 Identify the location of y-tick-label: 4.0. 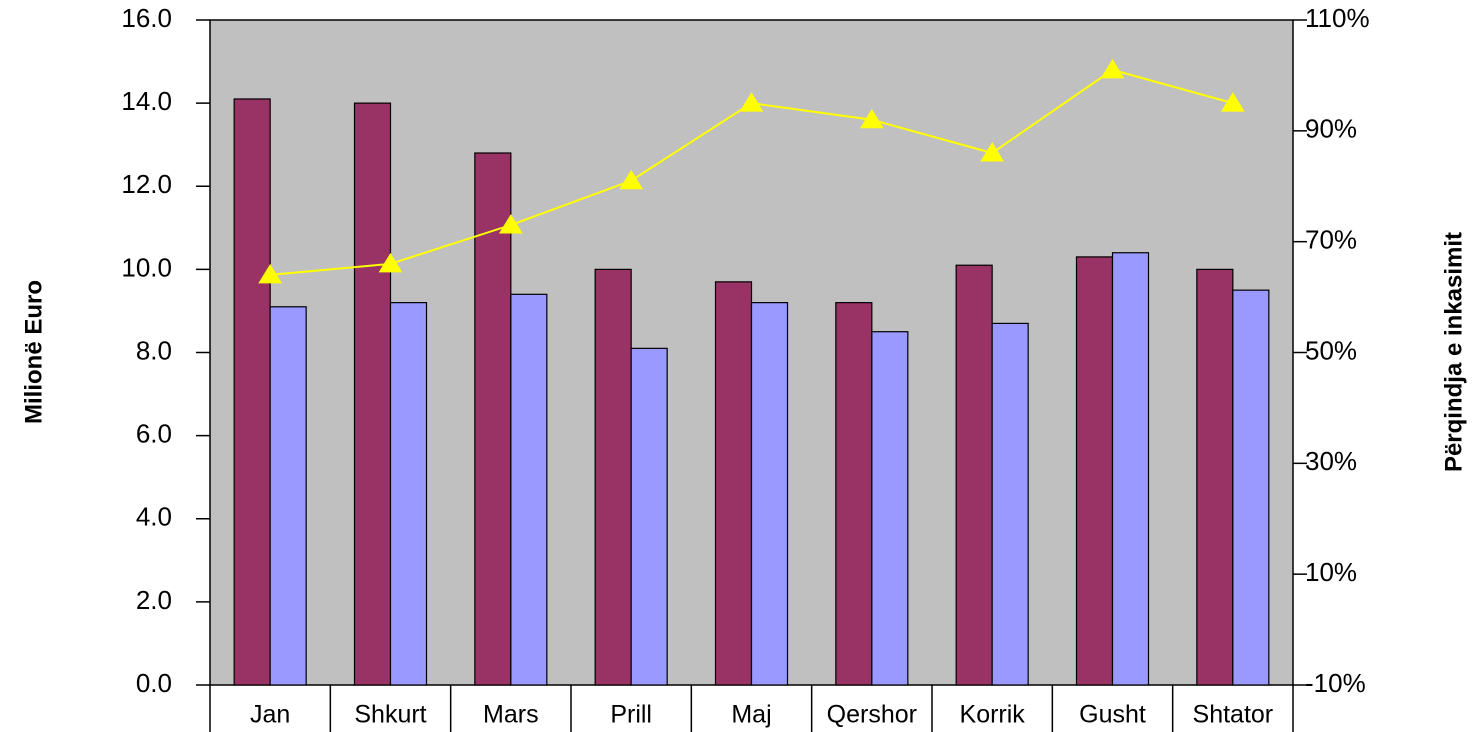
(154, 517).